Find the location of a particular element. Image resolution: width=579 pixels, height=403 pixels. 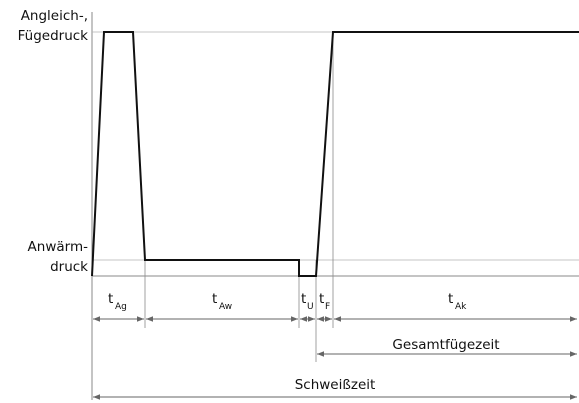

high-pressure-label-line1: Angleich-, is located at coordinates (54, 16).